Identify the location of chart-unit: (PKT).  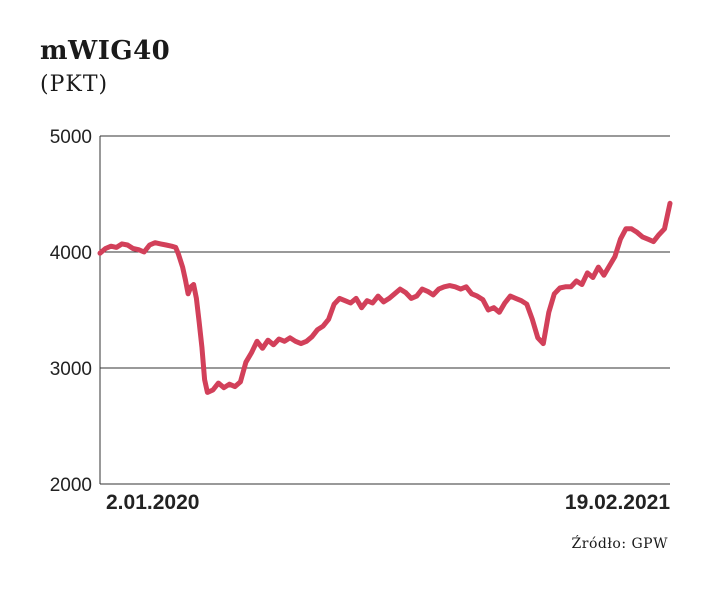
(74, 84).